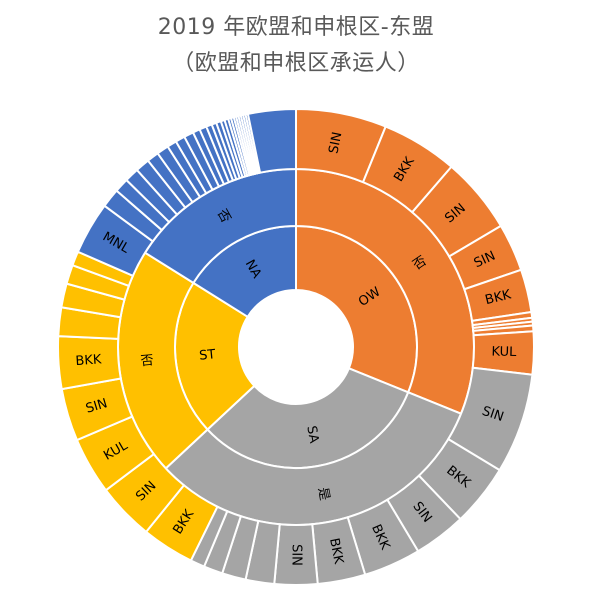  Describe the element at coordinates (504, 352) in the screenshot. I see `sunburst-airport-label: KUL` at that location.